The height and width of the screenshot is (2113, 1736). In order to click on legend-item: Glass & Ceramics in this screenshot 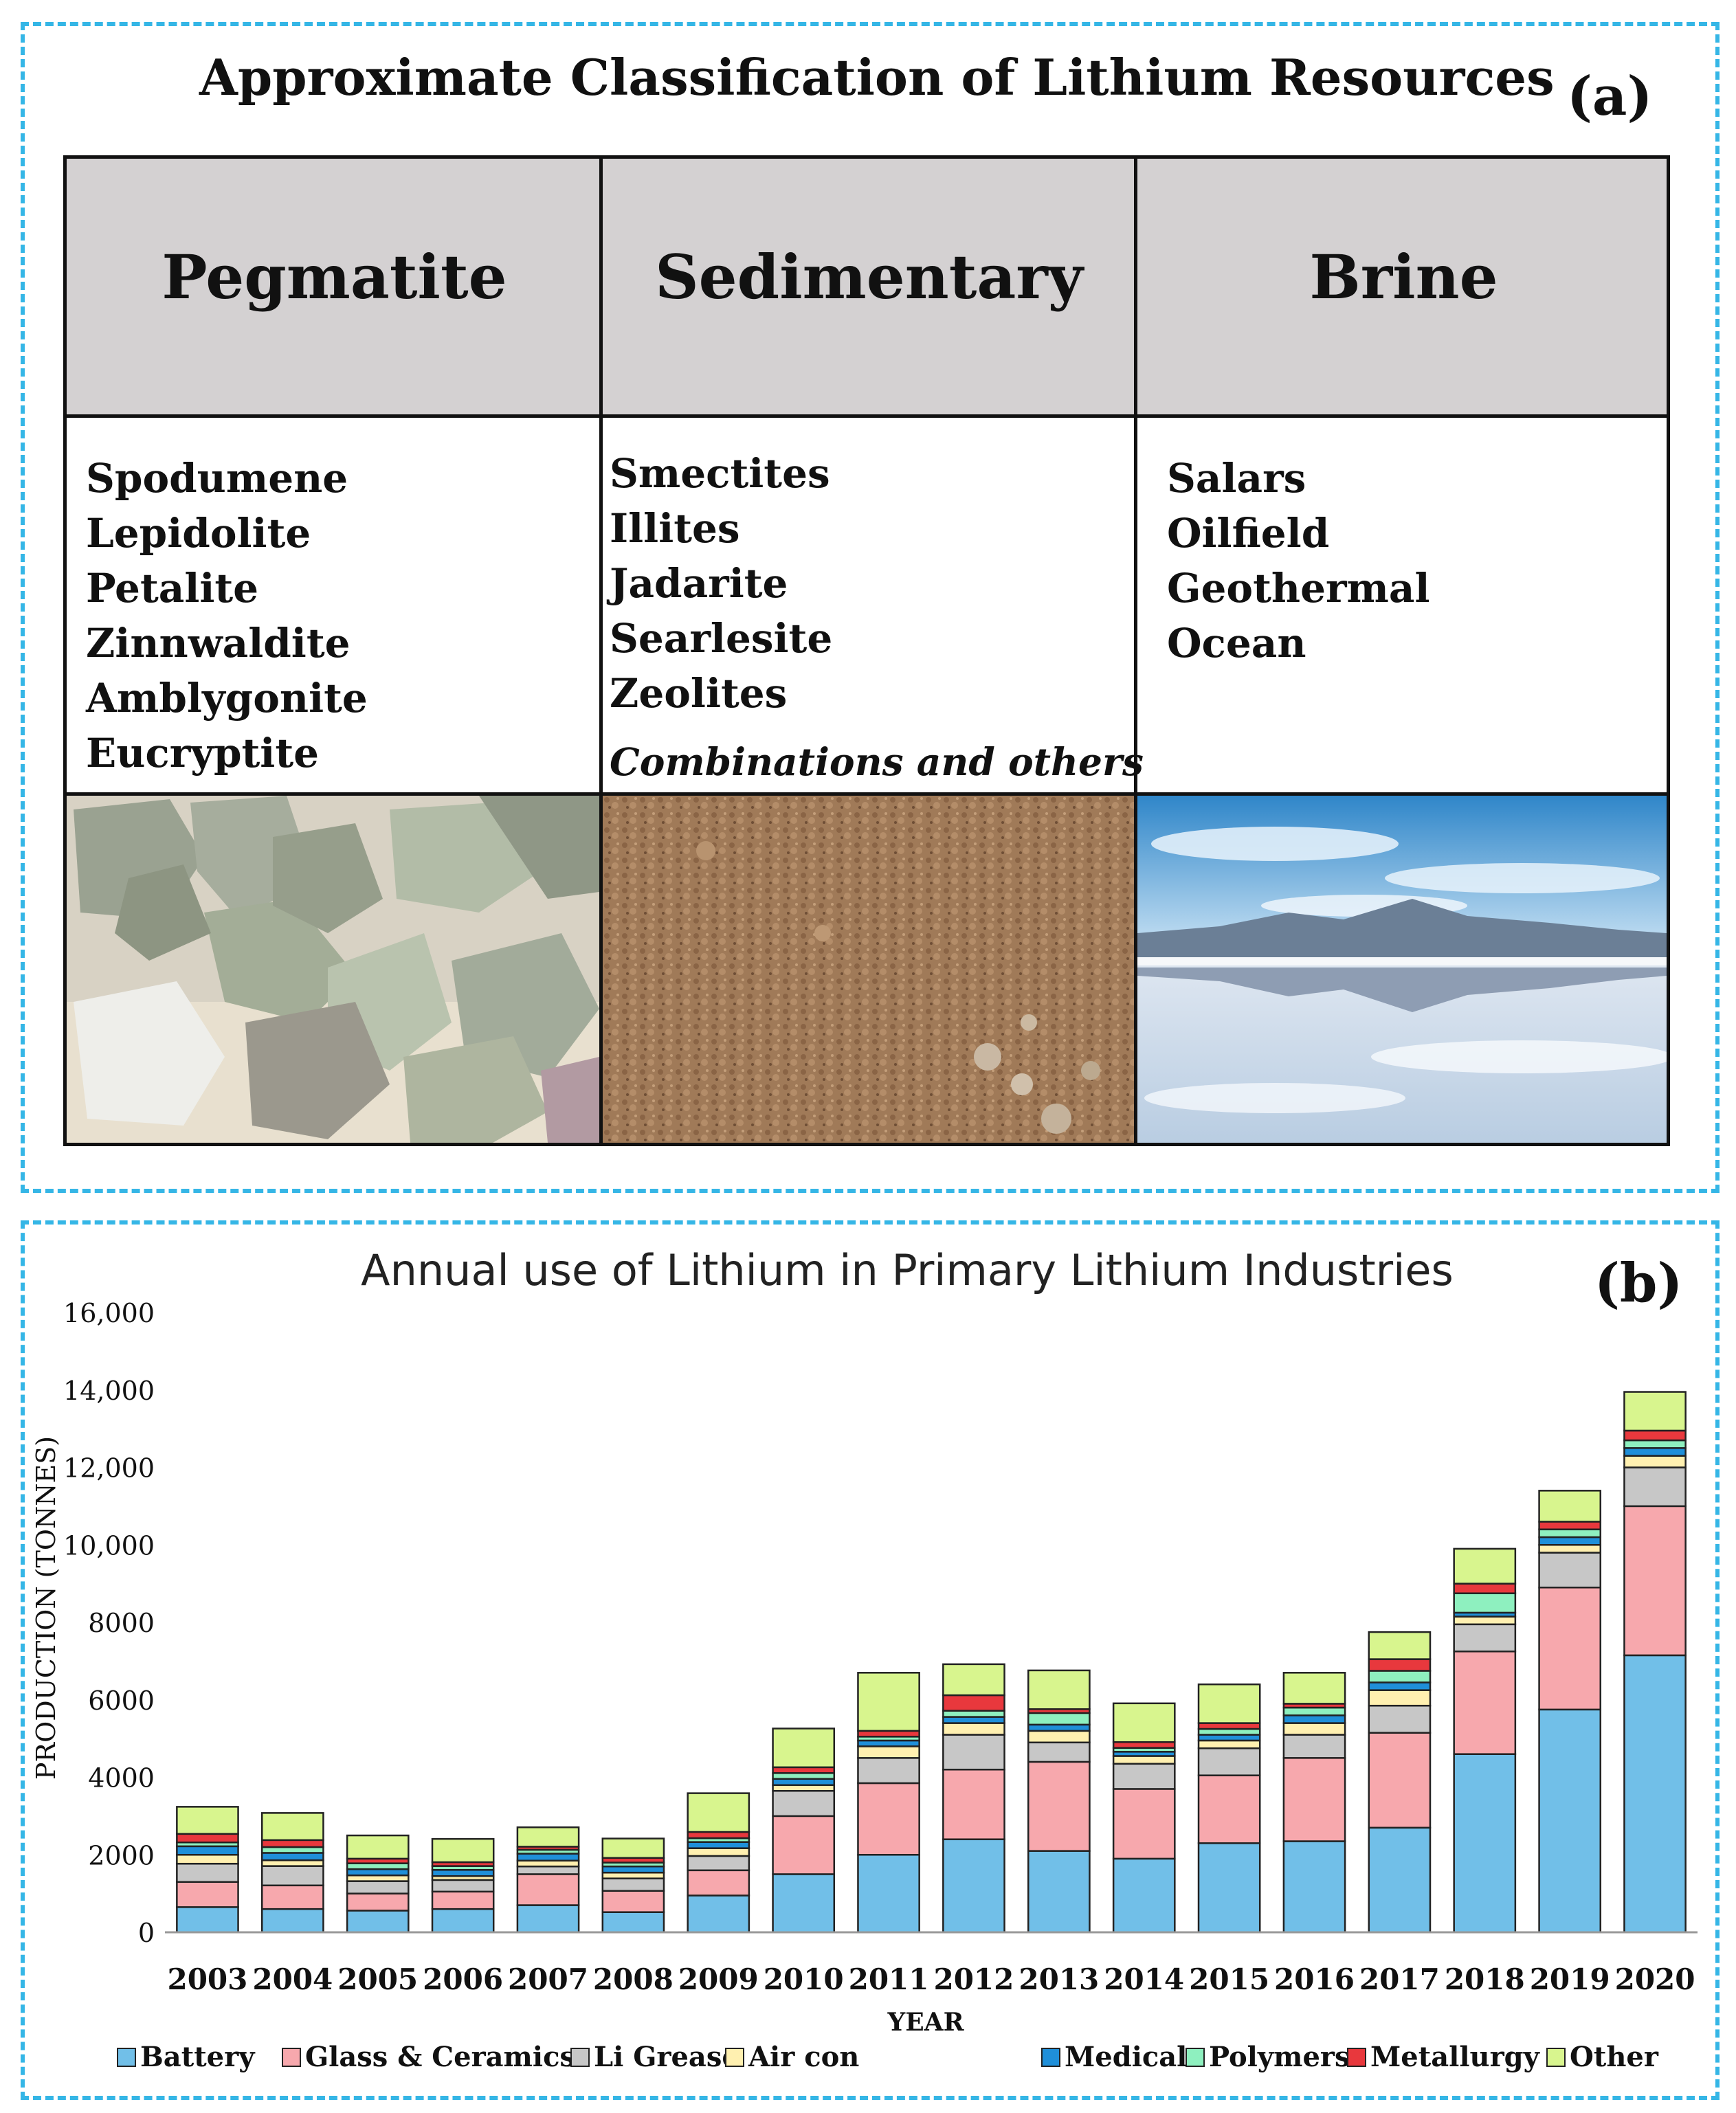, I will do `click(428, 2057)`.